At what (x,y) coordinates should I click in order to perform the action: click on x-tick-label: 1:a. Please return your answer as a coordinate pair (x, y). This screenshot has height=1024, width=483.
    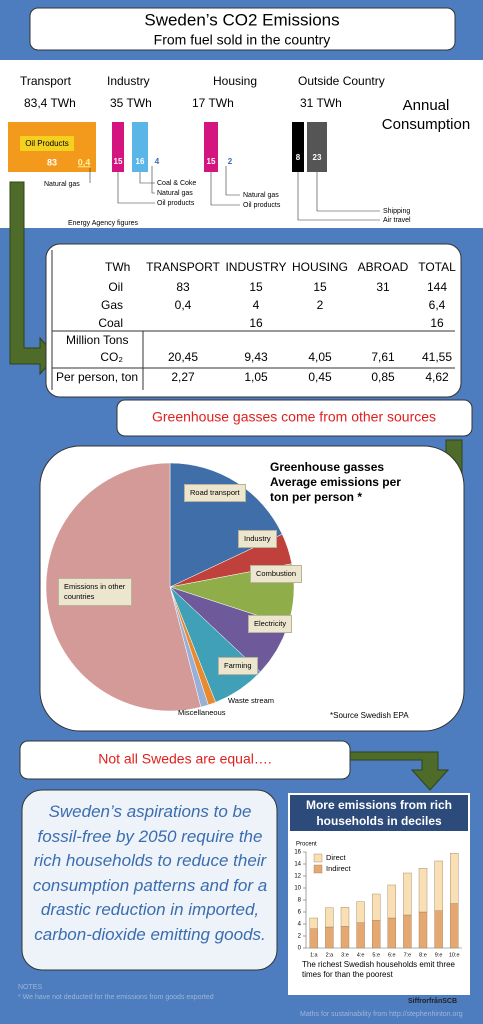
    Looking at the image, I should click on (314, 955).